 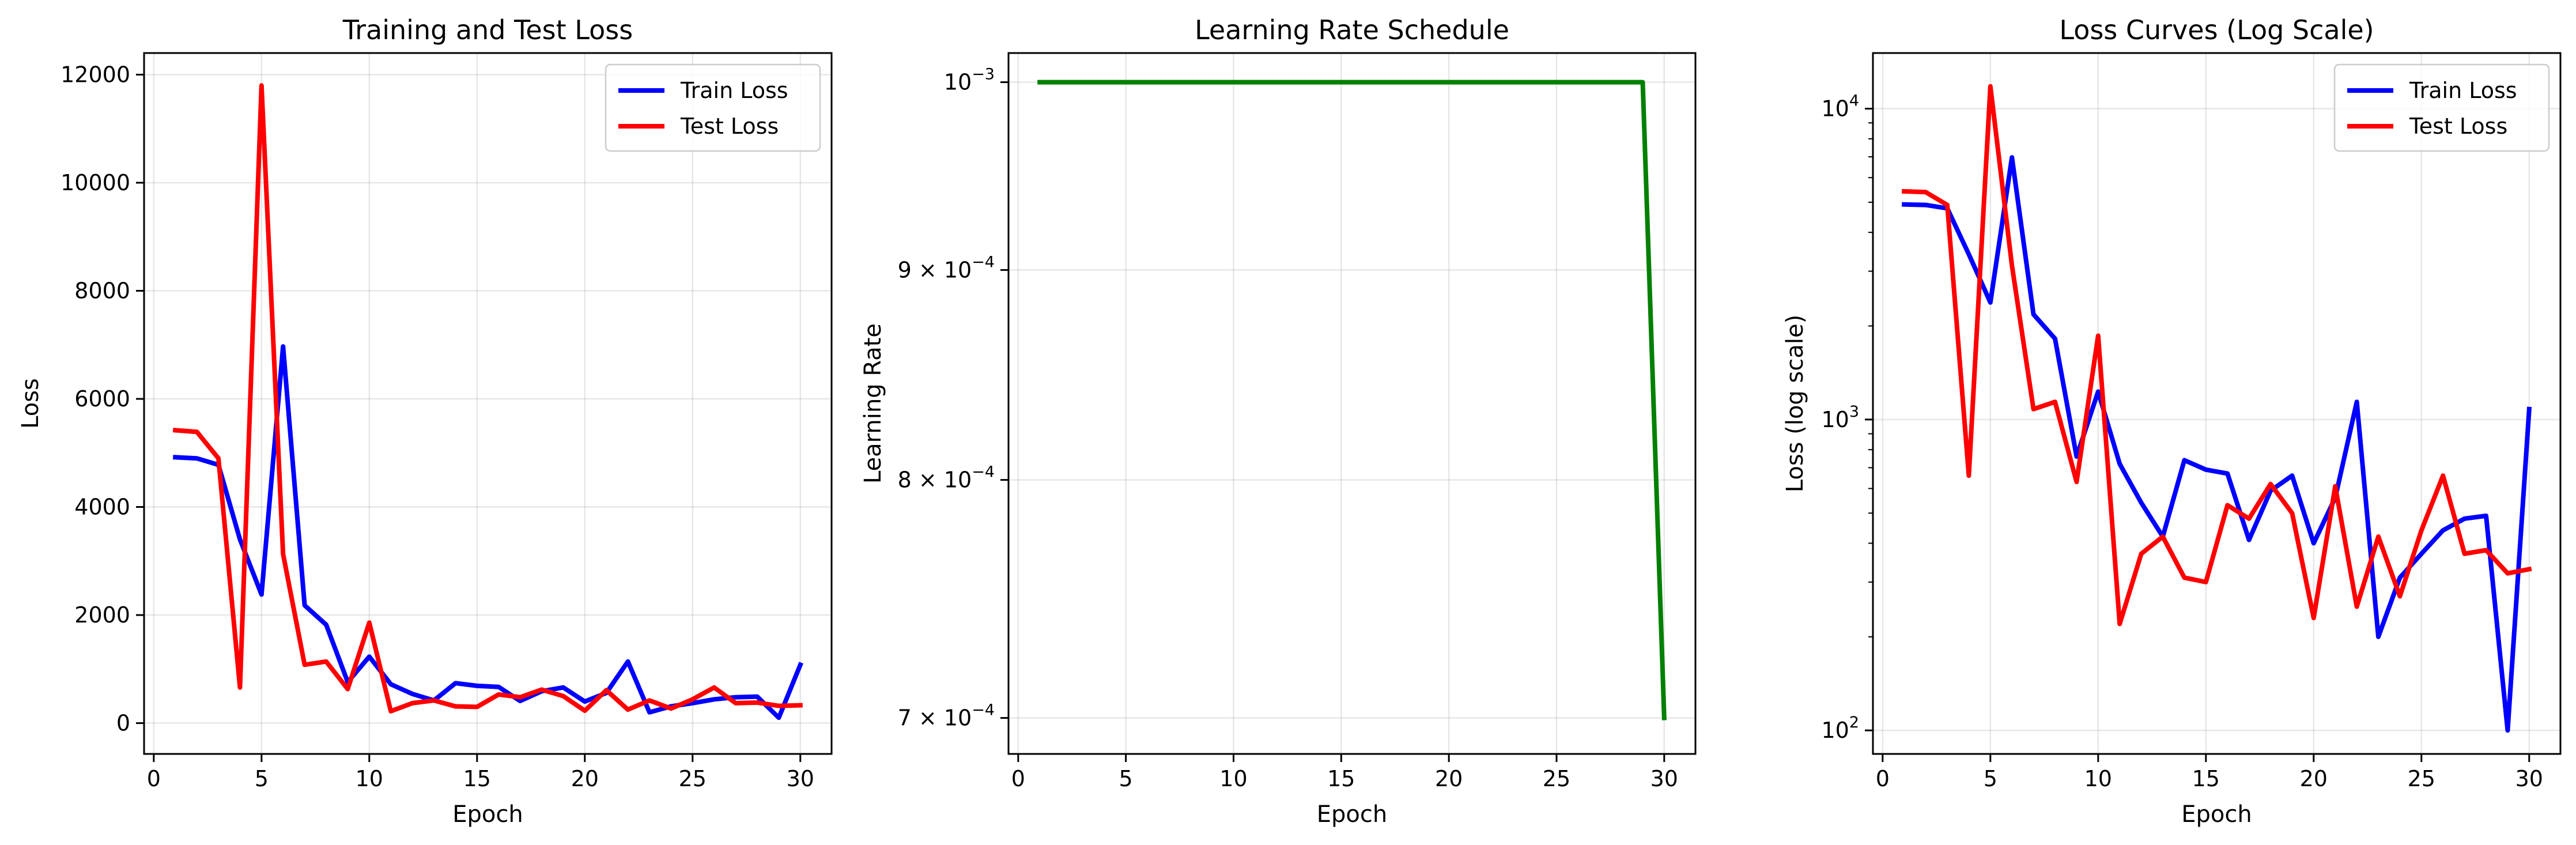 What do you see at coordinates (488, 532) in the screenshot?
I see `series-line-train-loss` at bounding box center [488, 532].